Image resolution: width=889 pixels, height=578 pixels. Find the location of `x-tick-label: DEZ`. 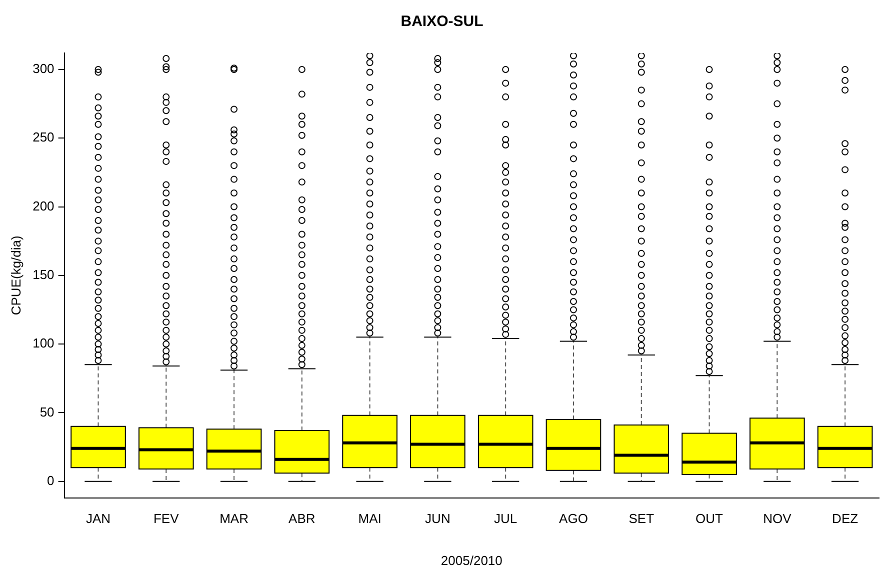

x-tick-label: DEZ is located at coordinates (845, 518).